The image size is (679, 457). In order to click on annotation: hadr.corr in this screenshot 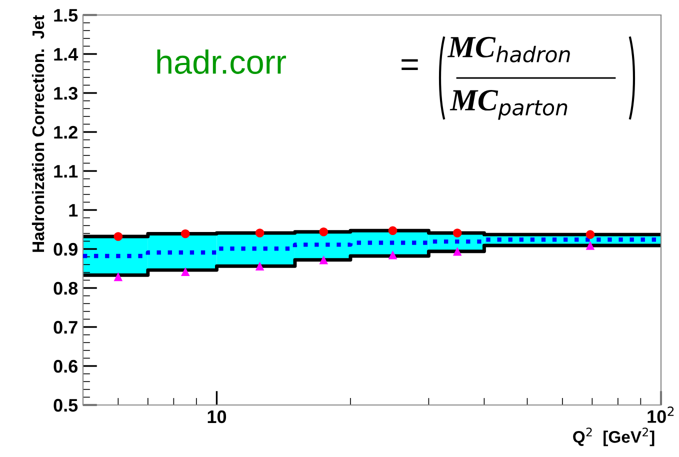, I will do `click(221, 61)`.